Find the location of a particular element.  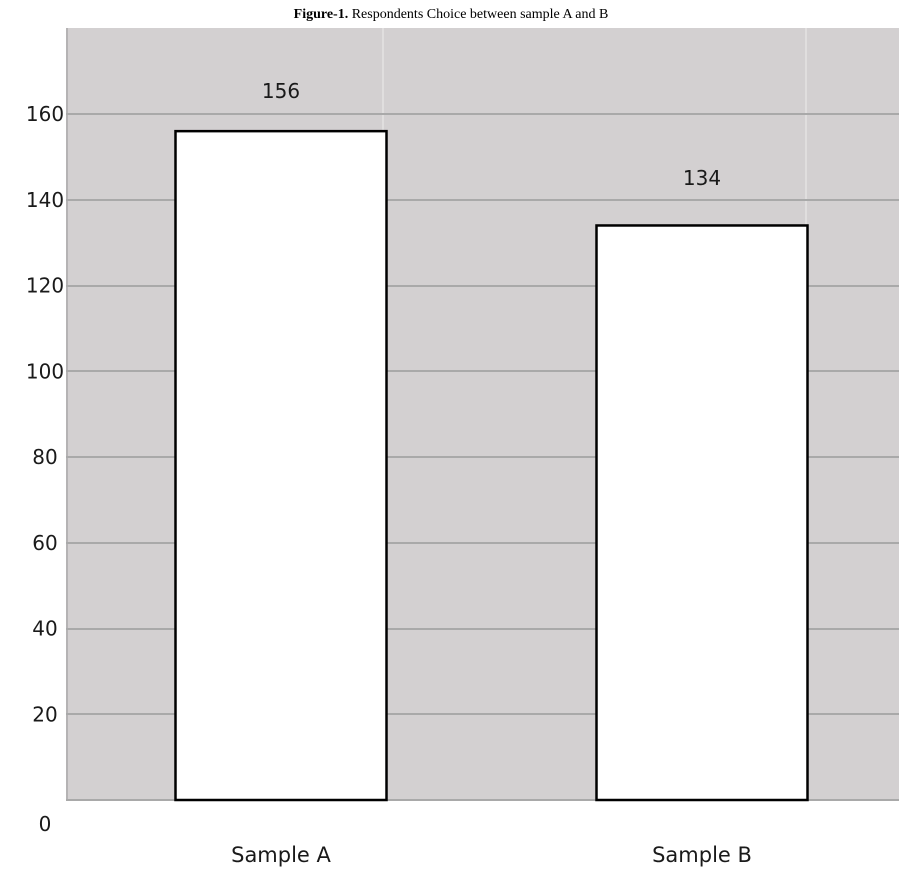

y-tick-label-40: 40 is located at coordinates (44, 629).